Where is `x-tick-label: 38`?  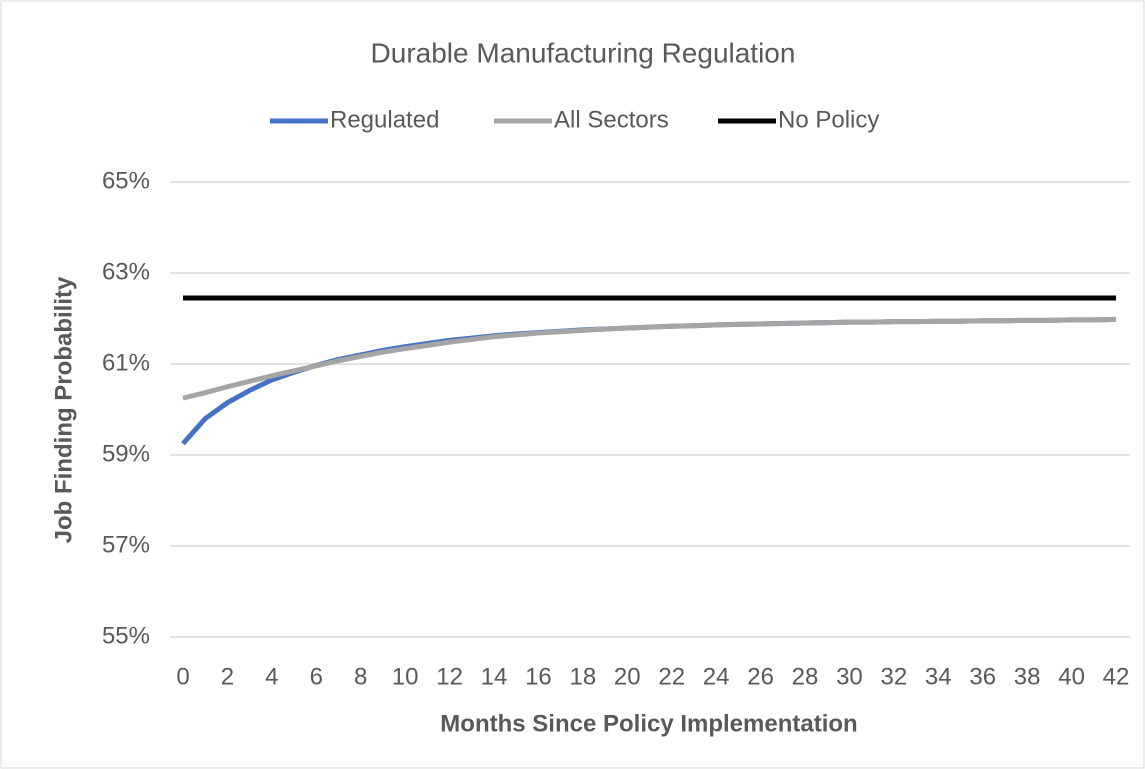
x-tick-label: 38 is located at coordinates (1027, 676).